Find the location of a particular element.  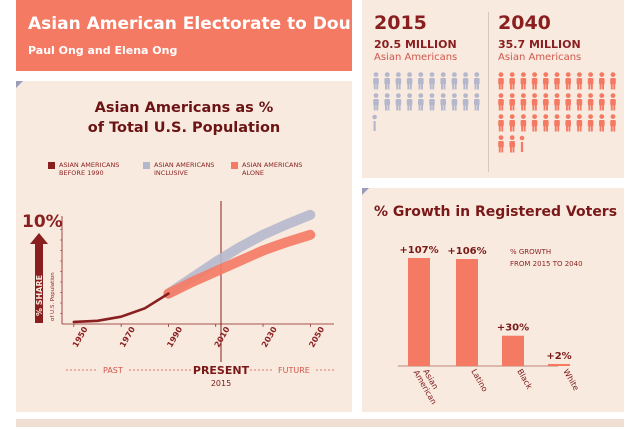

present-label: PRESENT is located at coordinates (221, 370).